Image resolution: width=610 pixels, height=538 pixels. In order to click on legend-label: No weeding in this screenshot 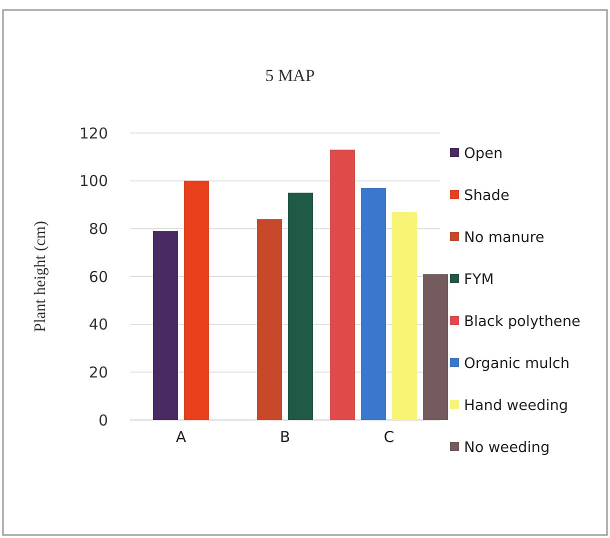, I will do `click(507, 448)`.